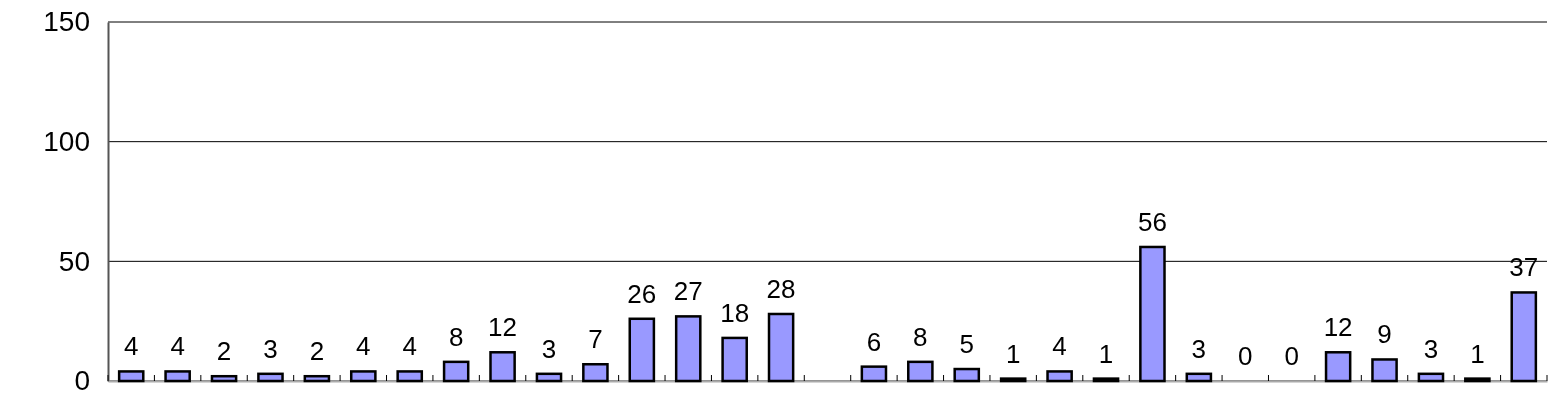 The image size is (1559, 411). What do you see at coordinates (82, 381) in the screenshot?
I see `y-tick-label: 0` at bounding box center [82, 381].